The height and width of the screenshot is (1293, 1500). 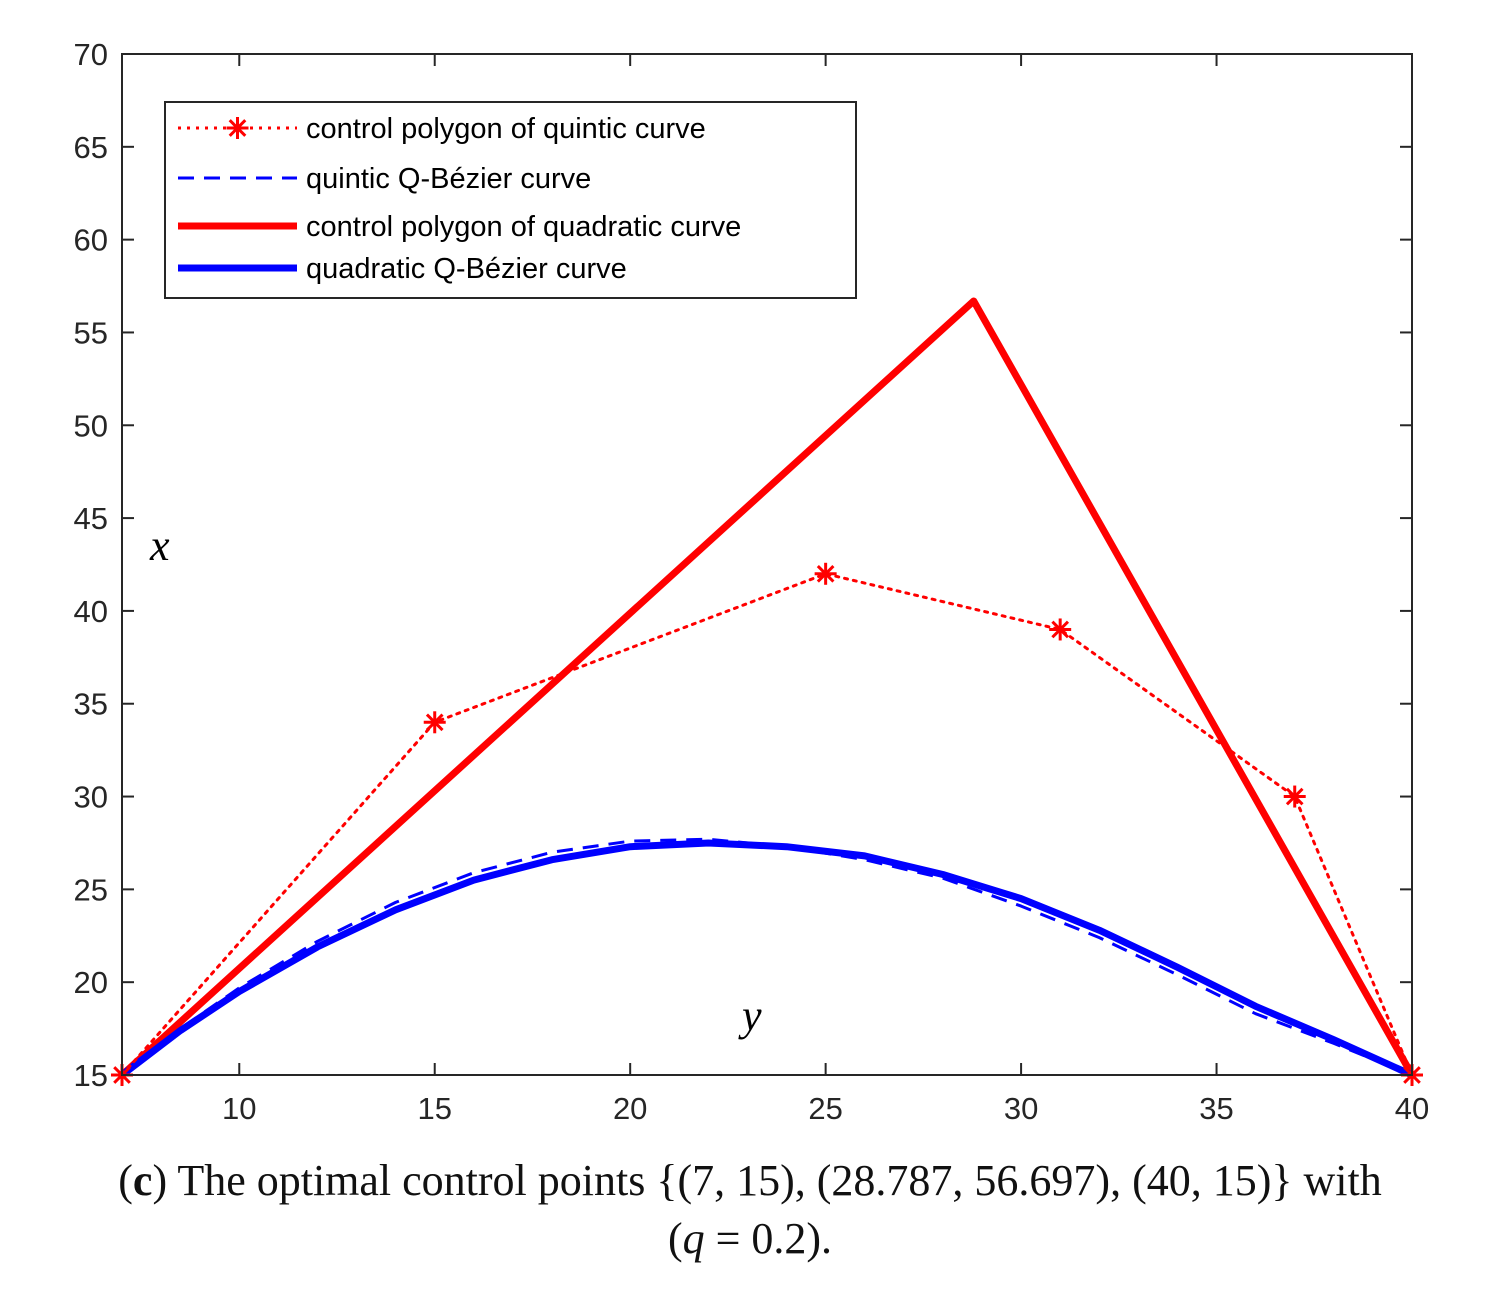 I want to click on caption-line-2: (q = 0.2)., so click(x=750, y=1238).